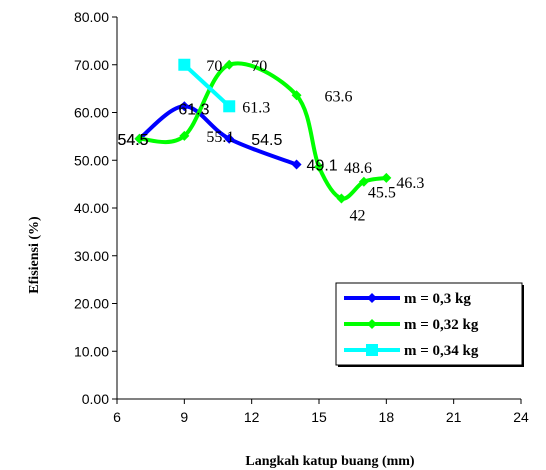 The height and width of the screenshot is (470, 546). Describe the element at coordinates (252, 417) in the screenshot. I see `x-tick-label: 12` at that location.